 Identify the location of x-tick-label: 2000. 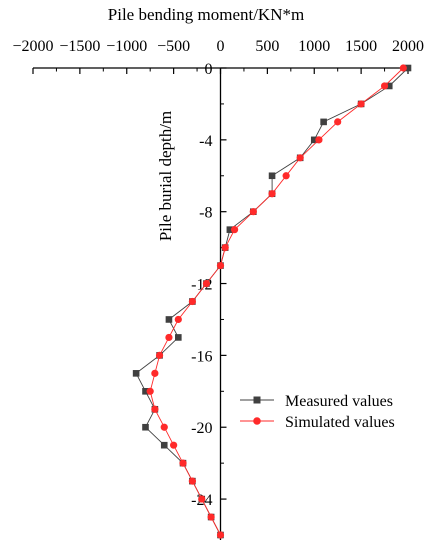
(408, 46).